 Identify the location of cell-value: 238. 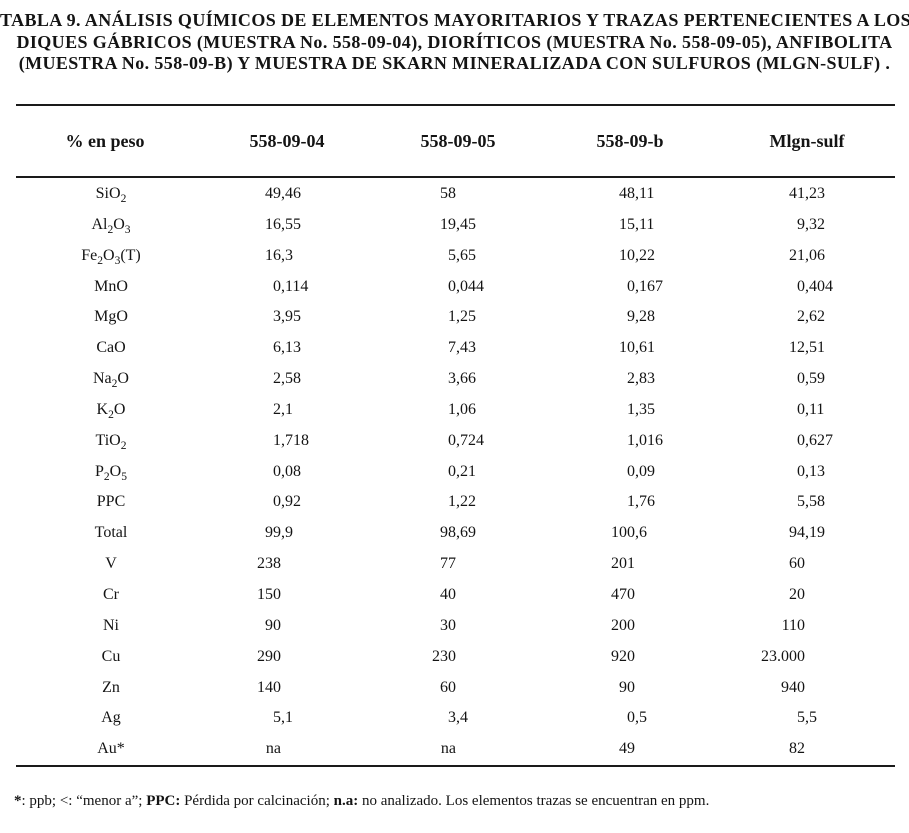
(269, 564).